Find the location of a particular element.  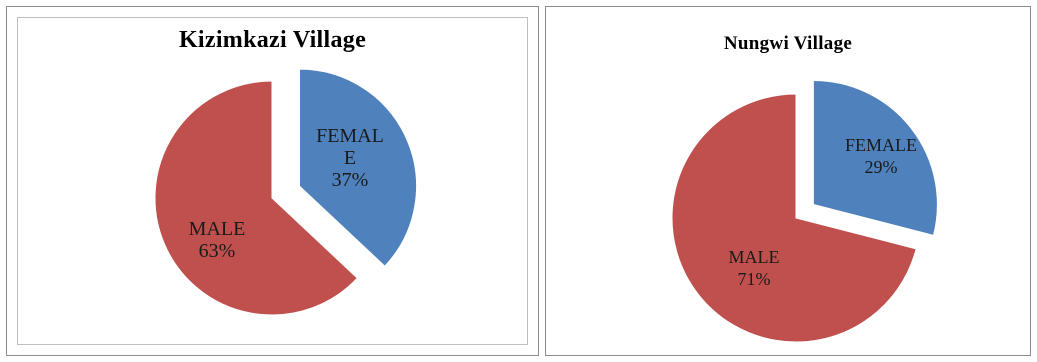

slice-data-label: FEMALE 29% is located at coordinates (881, 156).